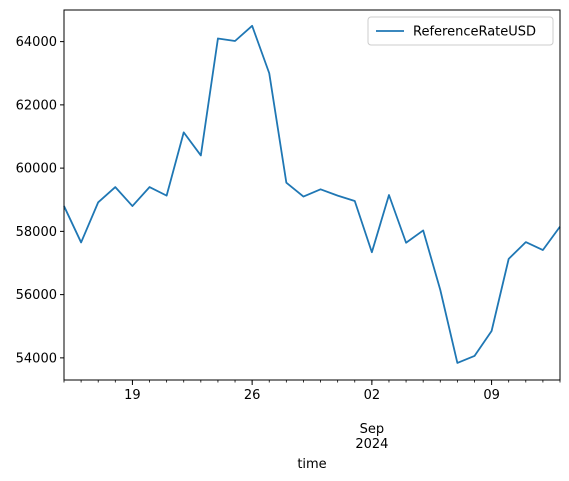 The height and width of the screenshot is (481, 569). What do you see at coordinates (36, 295) in the screenshot?
I see `y-tick-label: 56000` at bounding box center [36, 295].